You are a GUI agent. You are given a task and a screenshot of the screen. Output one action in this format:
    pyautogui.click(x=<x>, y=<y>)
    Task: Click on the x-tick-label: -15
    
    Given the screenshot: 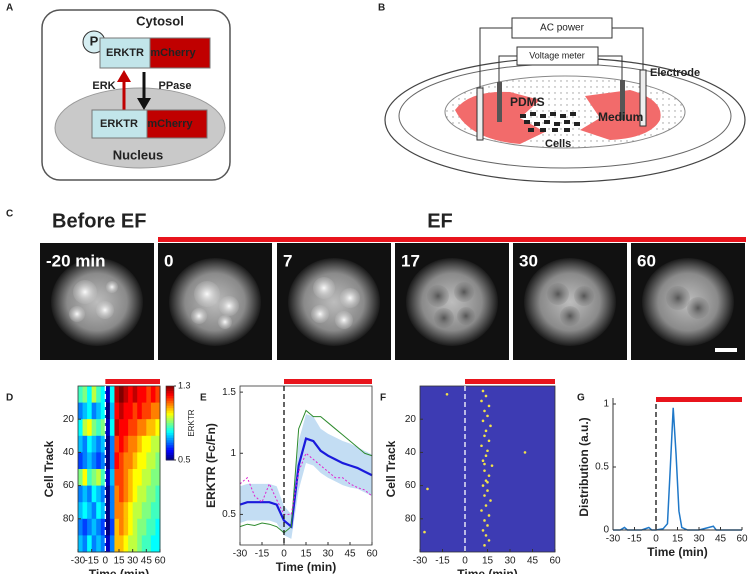 What is the action you would take?
    pyautogui.click(x=442, y=561)
    